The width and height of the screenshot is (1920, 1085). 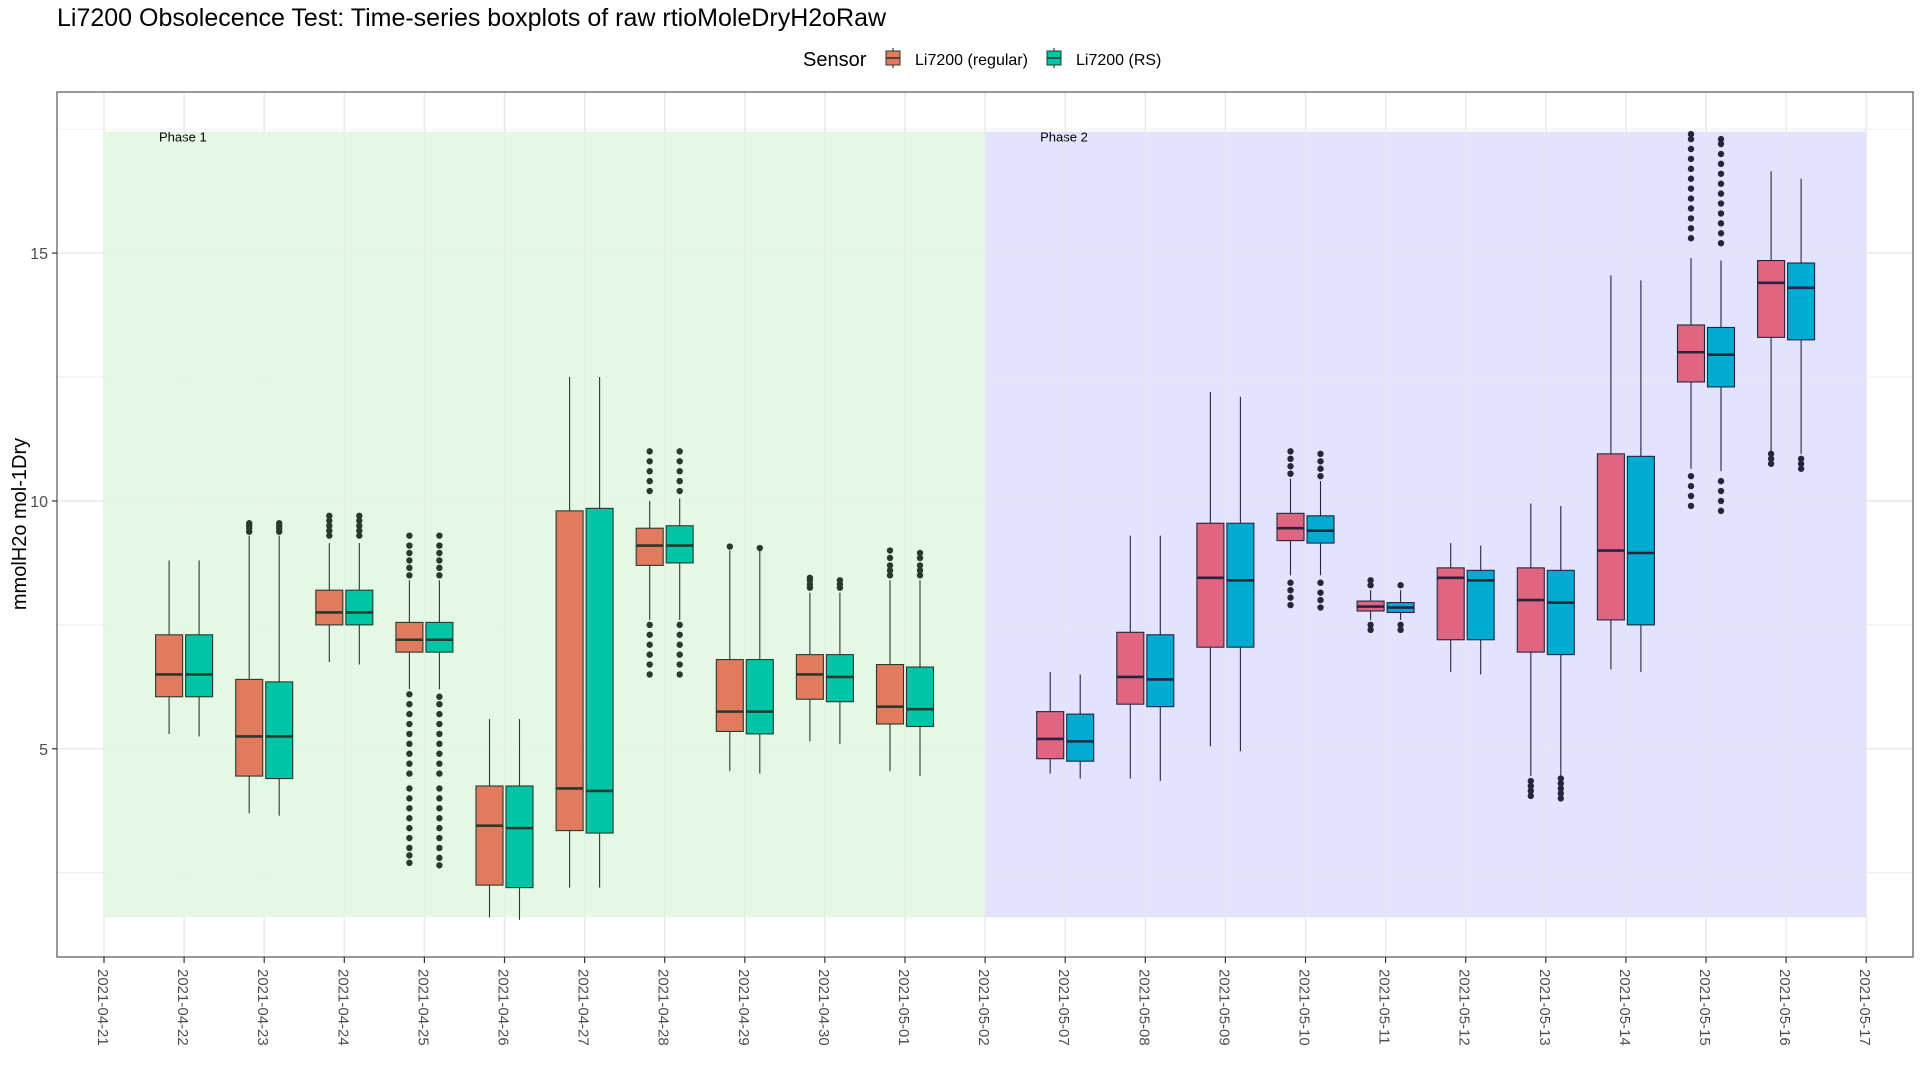 I want to click on x-tick-label: 2021-05-10, so click(x=1304, y=1007).